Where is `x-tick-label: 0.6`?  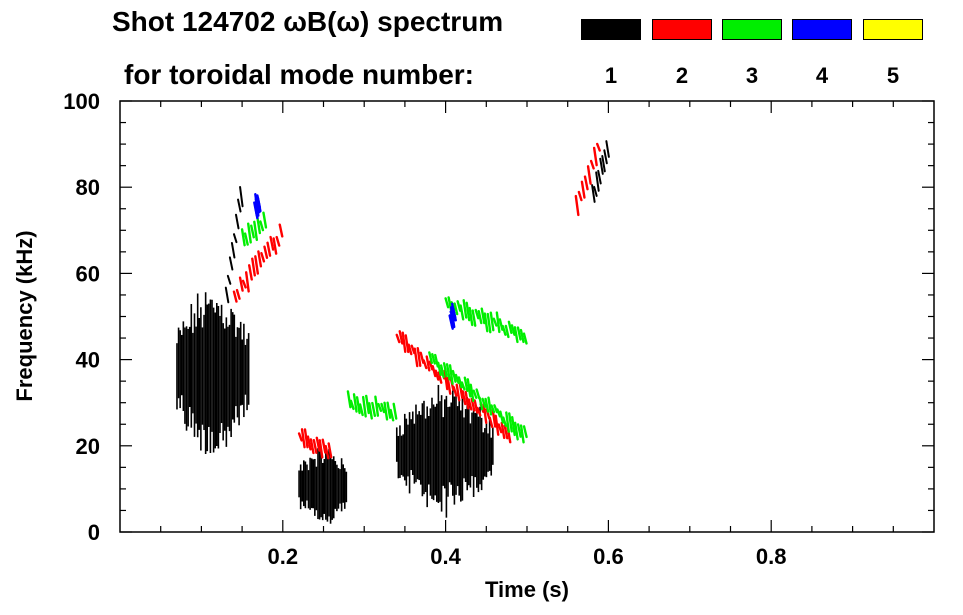
x-tick-label: 0.6 is located at coordinates (608, 556).